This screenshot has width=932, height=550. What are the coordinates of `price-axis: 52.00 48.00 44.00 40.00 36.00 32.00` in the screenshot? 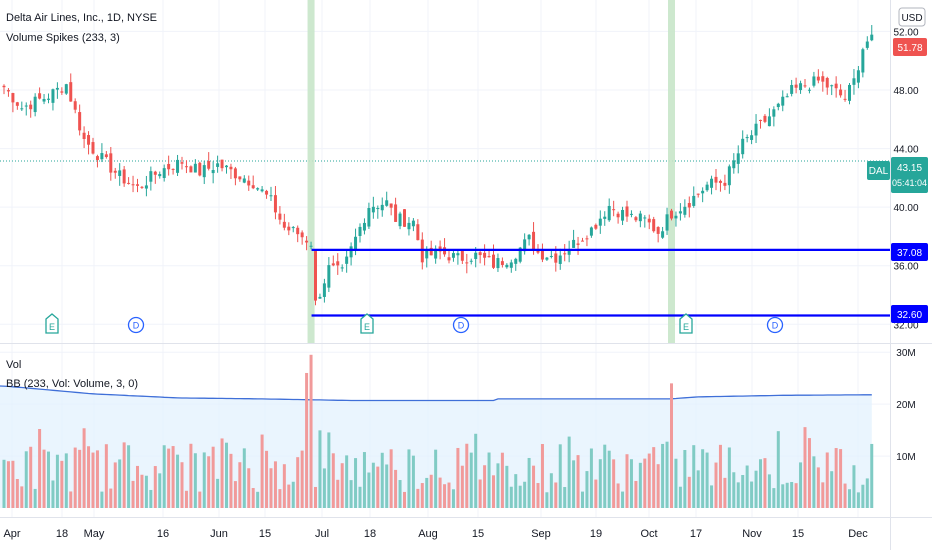 It's located at (905, 179).